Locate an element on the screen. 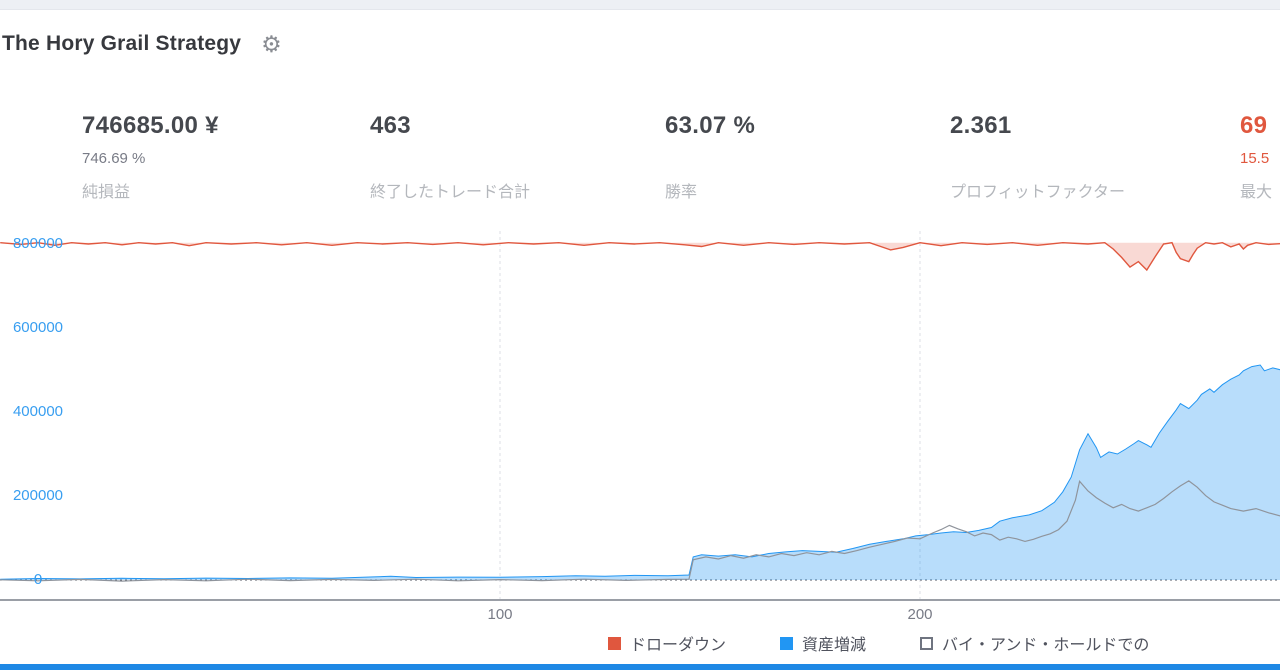  stat-max-drawdown: 69 15.5 最大 is located at coordinates (1256, 157).